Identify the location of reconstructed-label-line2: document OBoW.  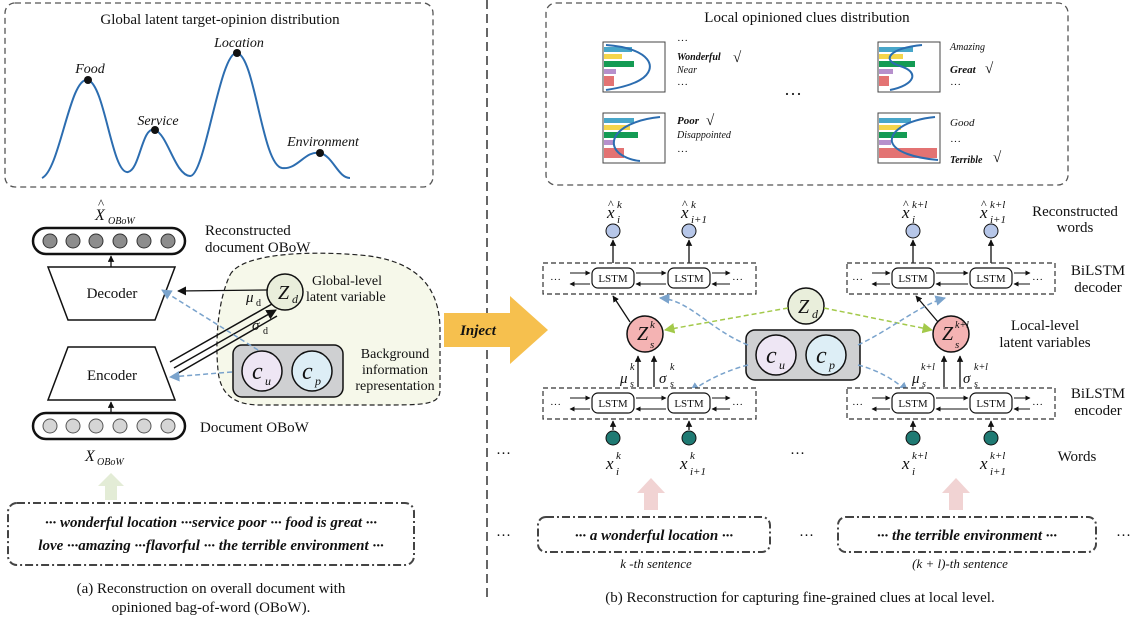
(258, 248).